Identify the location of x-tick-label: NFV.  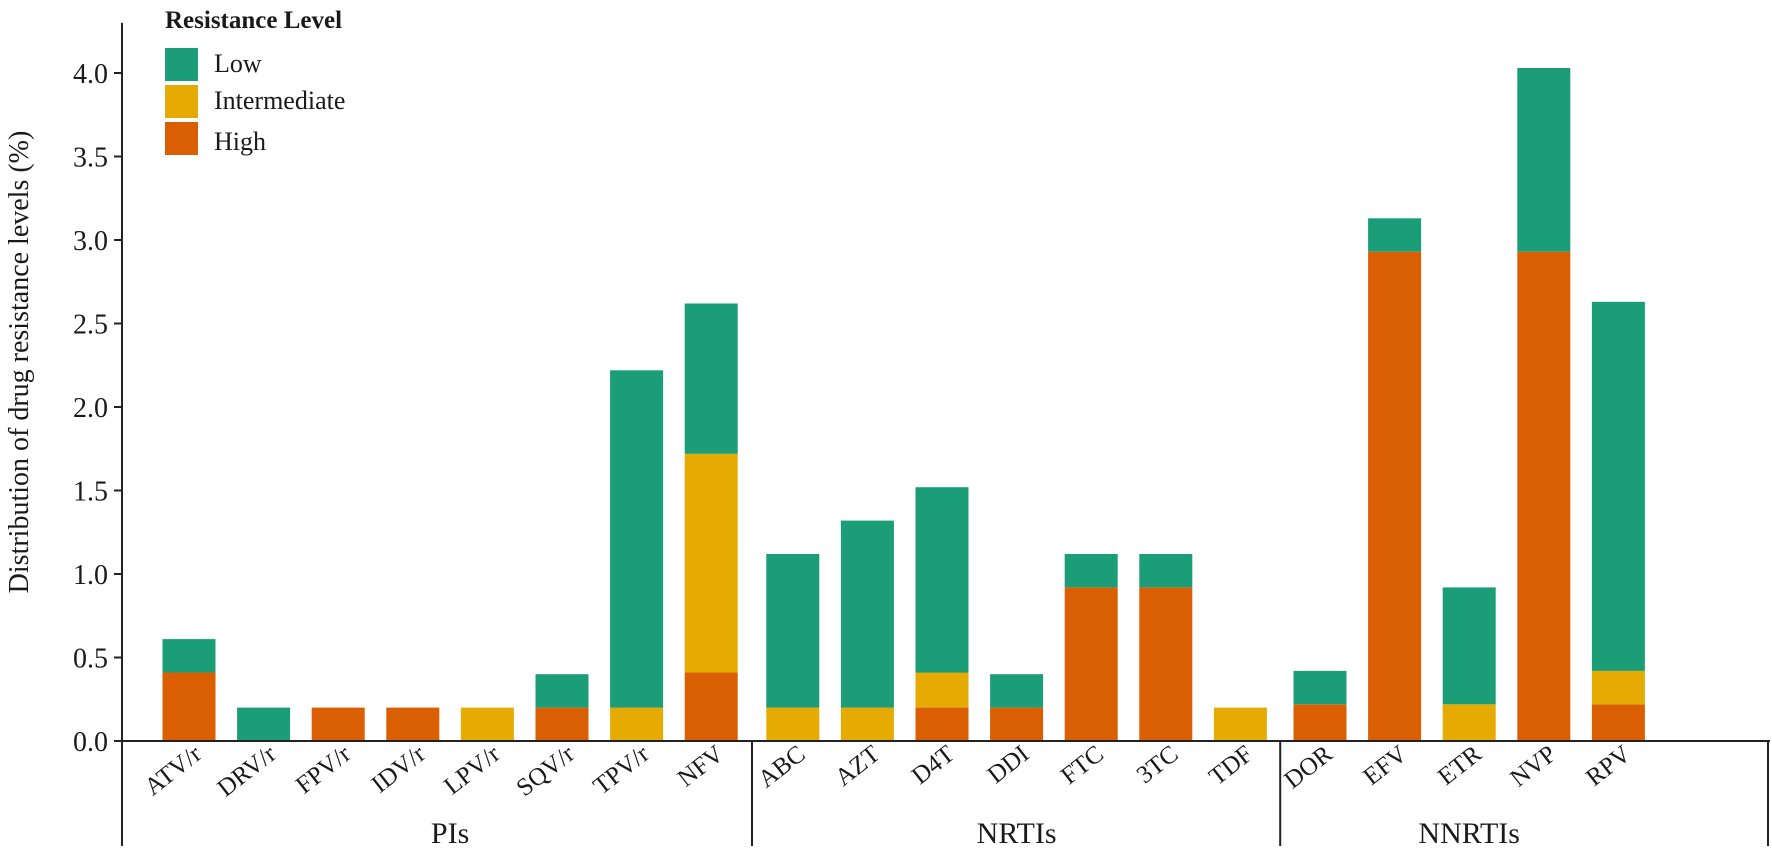
(701, 766).